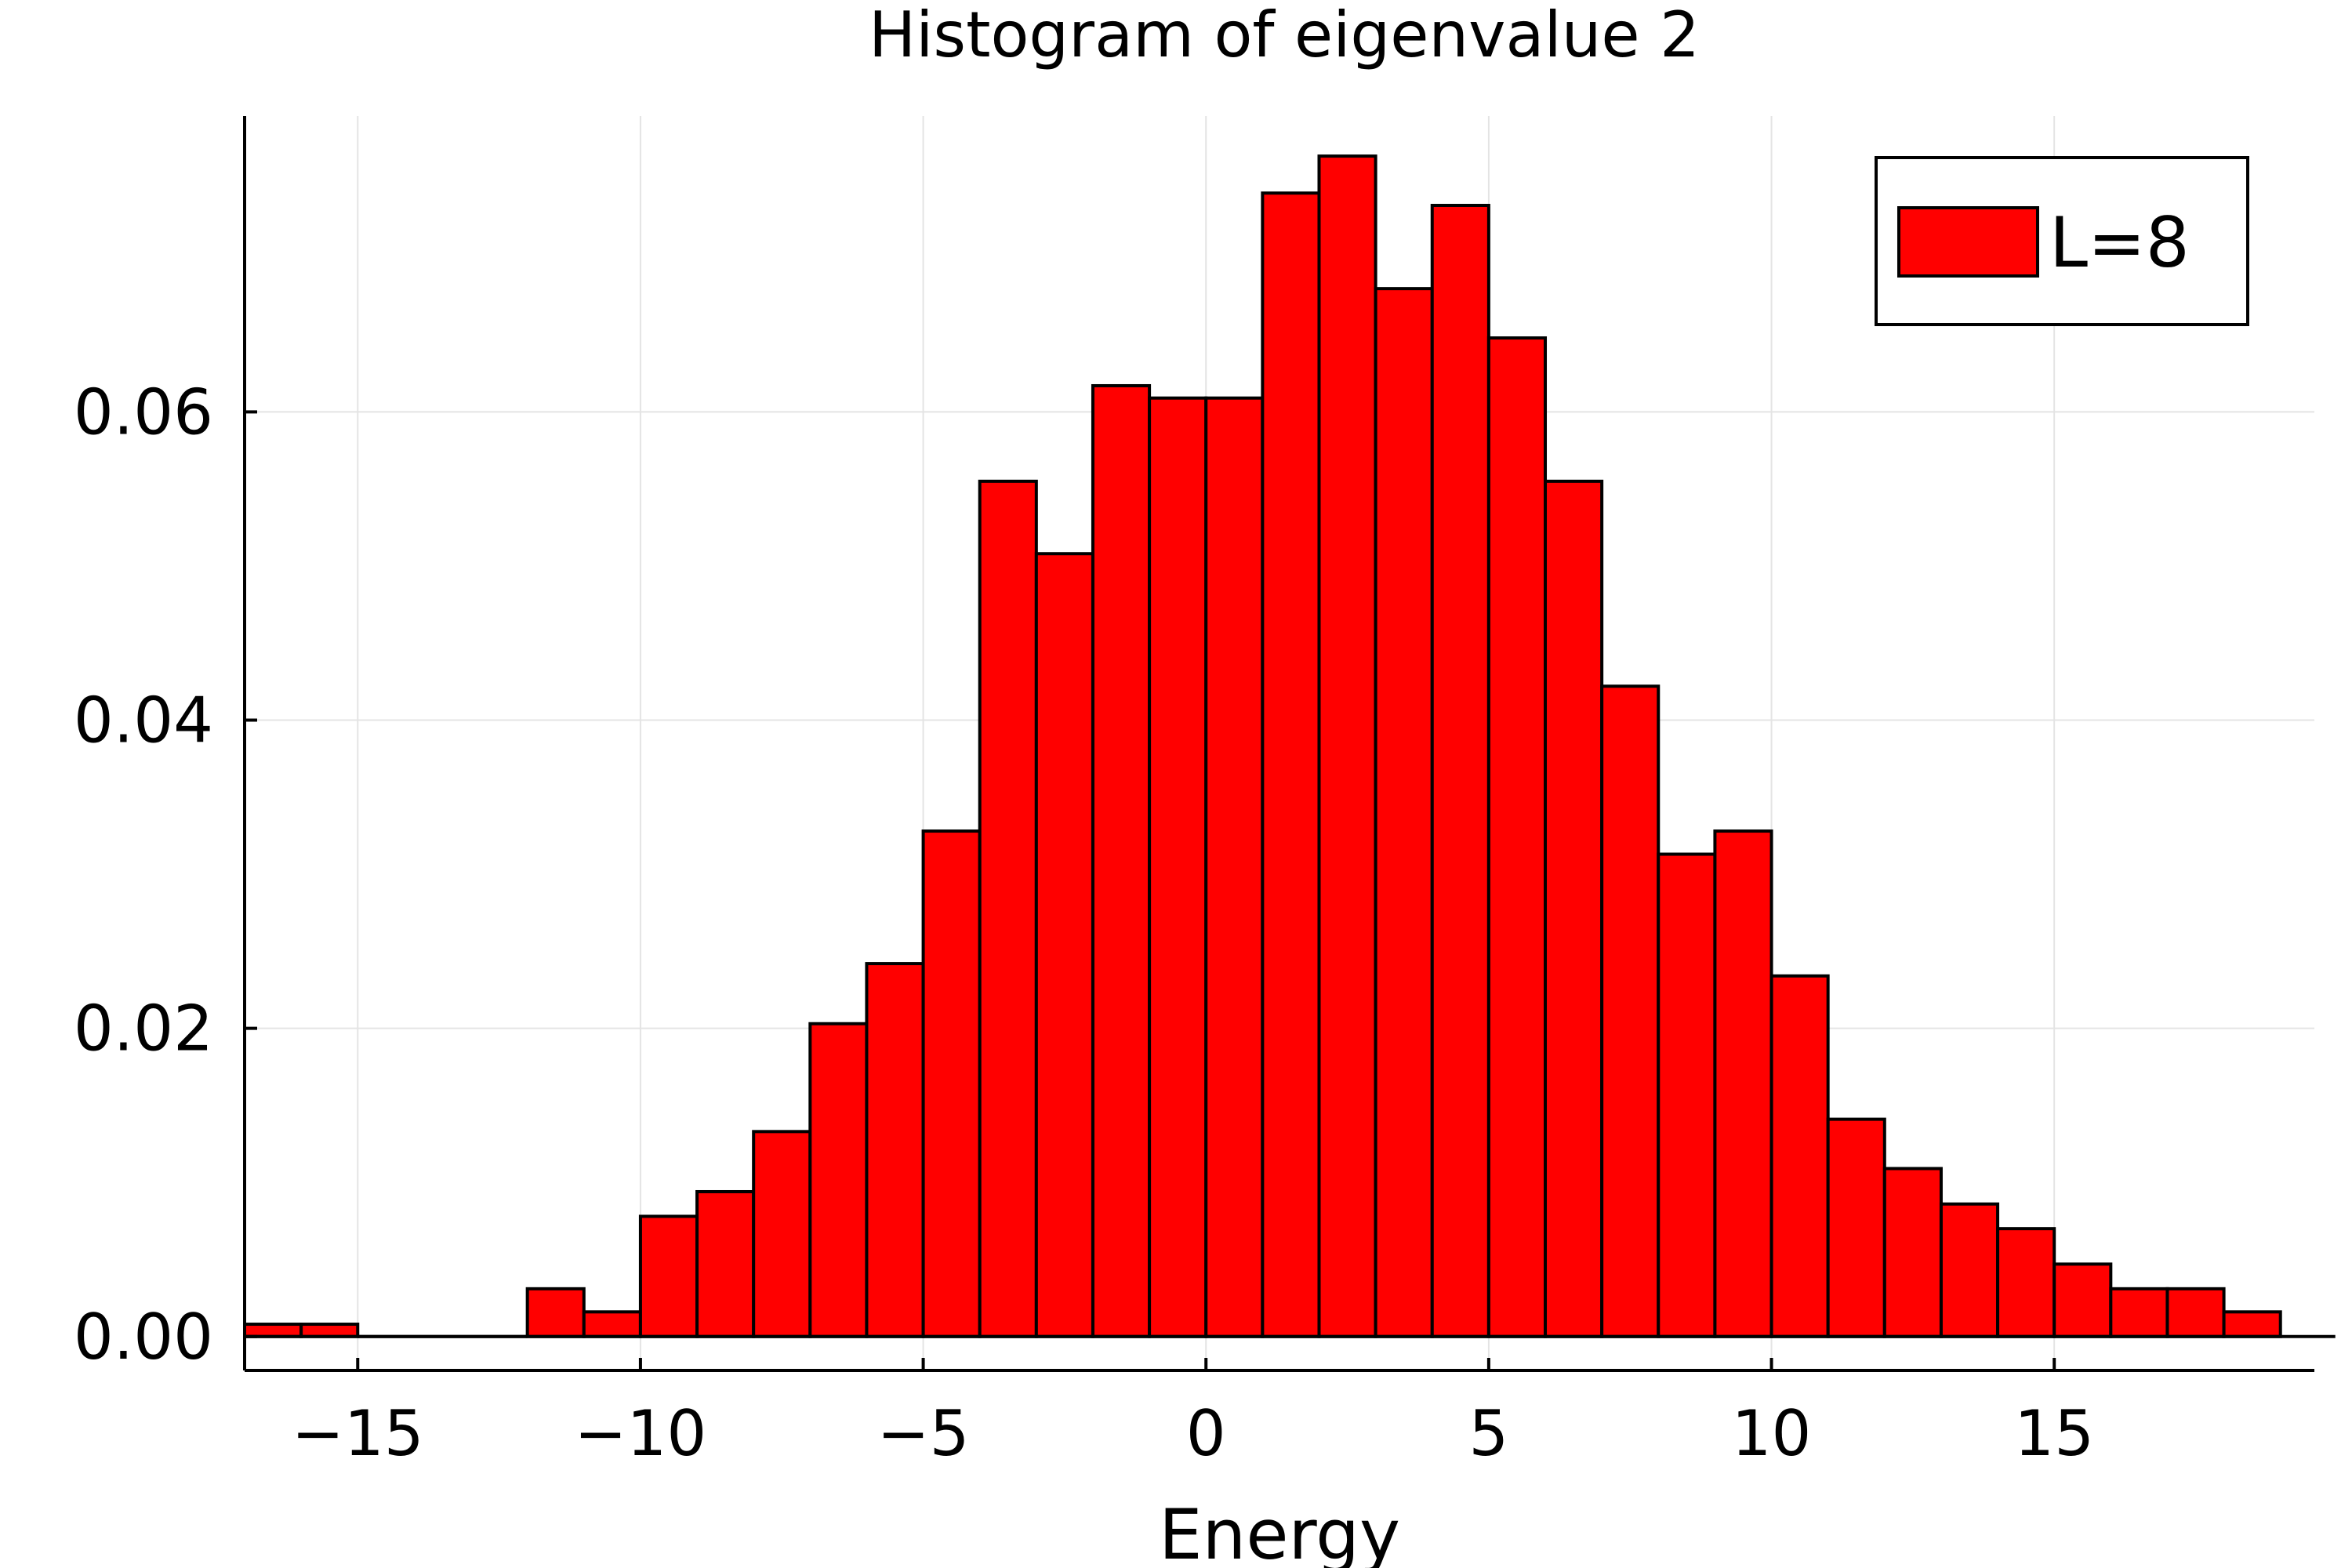 The height and width of the screenshot is (1568, 2352). I want to click on legend-swatch, so click(1968, 242).